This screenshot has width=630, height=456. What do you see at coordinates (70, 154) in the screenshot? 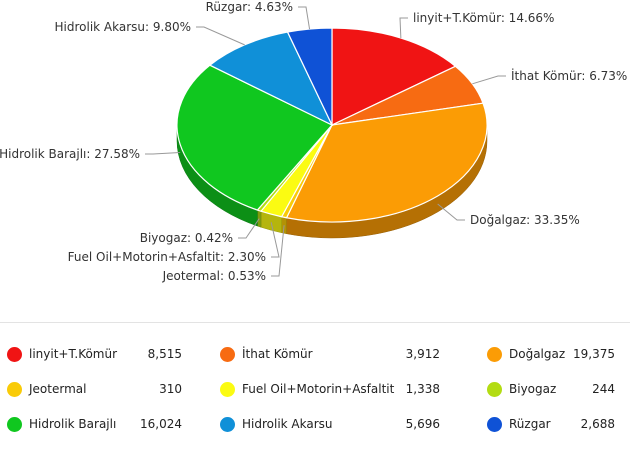
I see `slice-label: Hidrolik Barajlı: 27.58%` at bounding box center [70, 154].